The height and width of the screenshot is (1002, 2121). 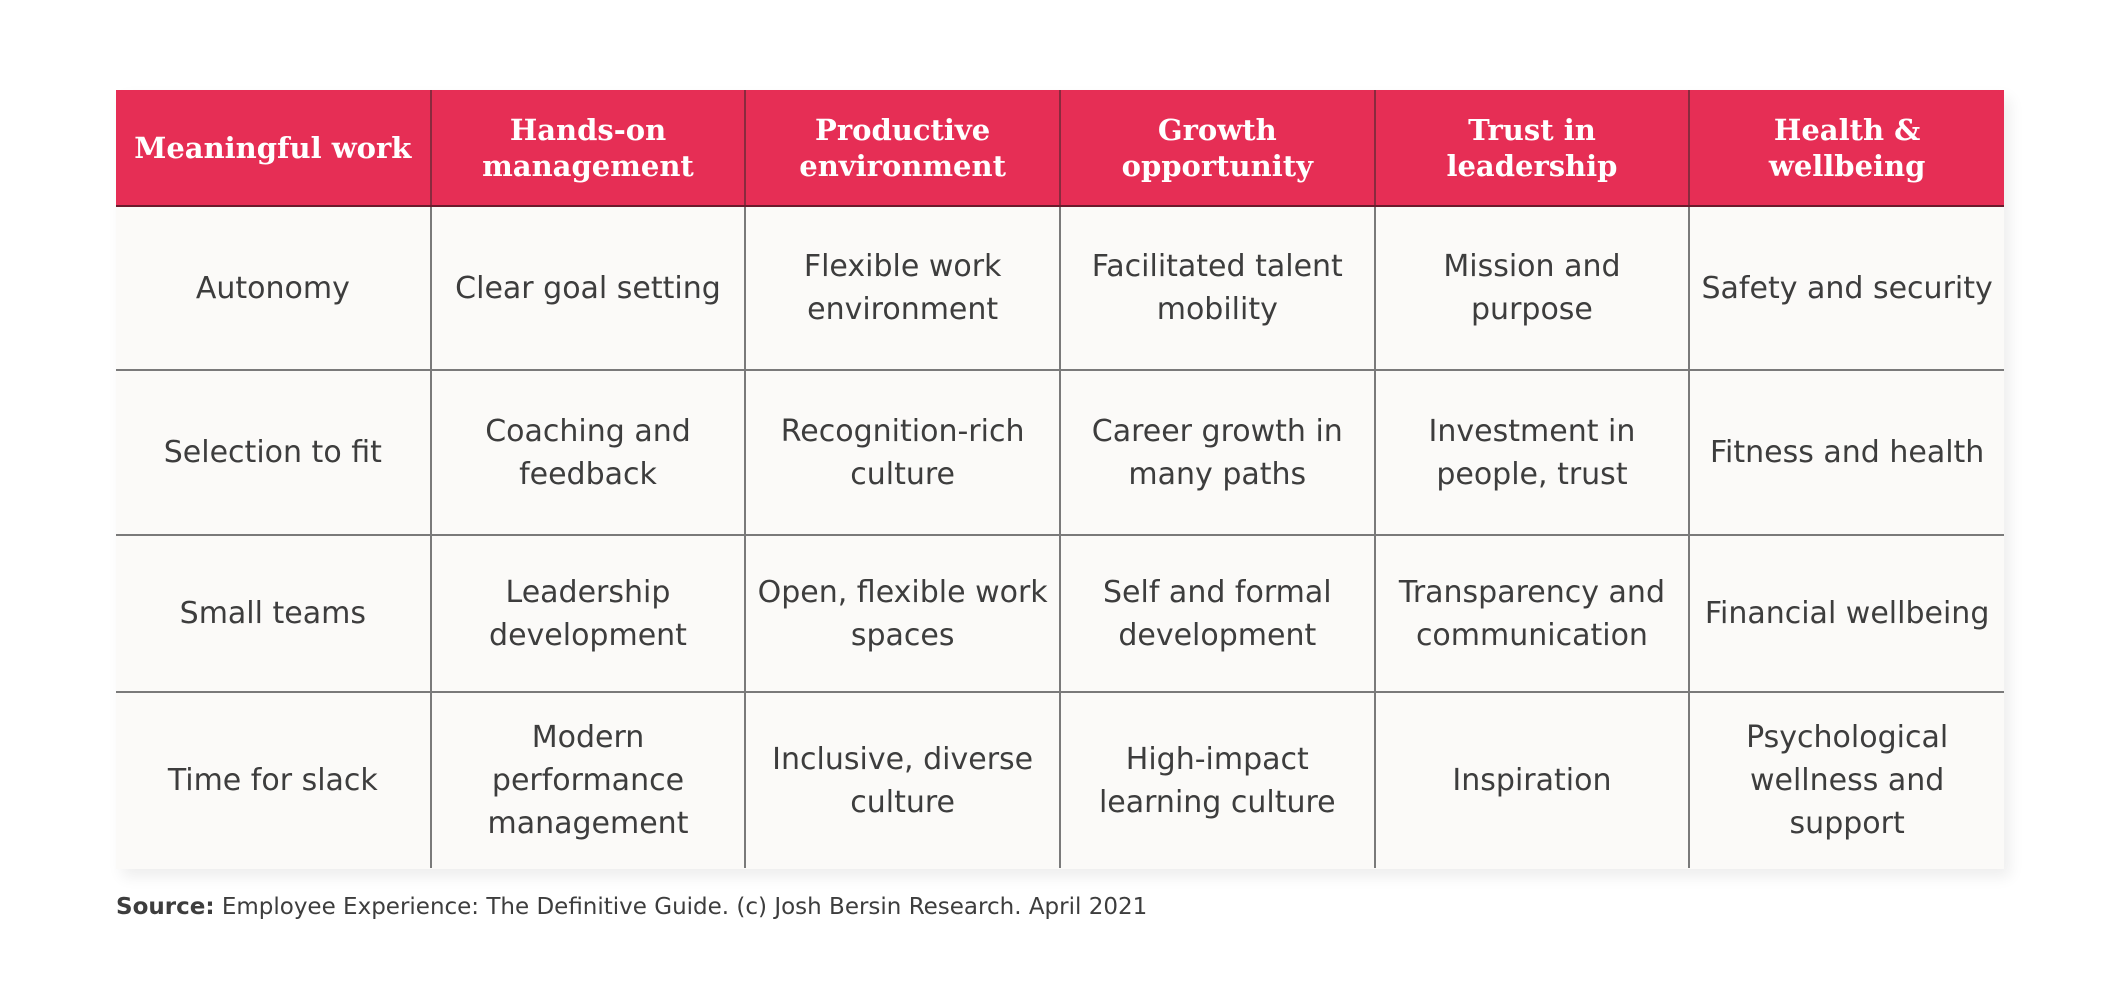 I want to click on table-cell: Inspiration, so click(x=1531, y=780).